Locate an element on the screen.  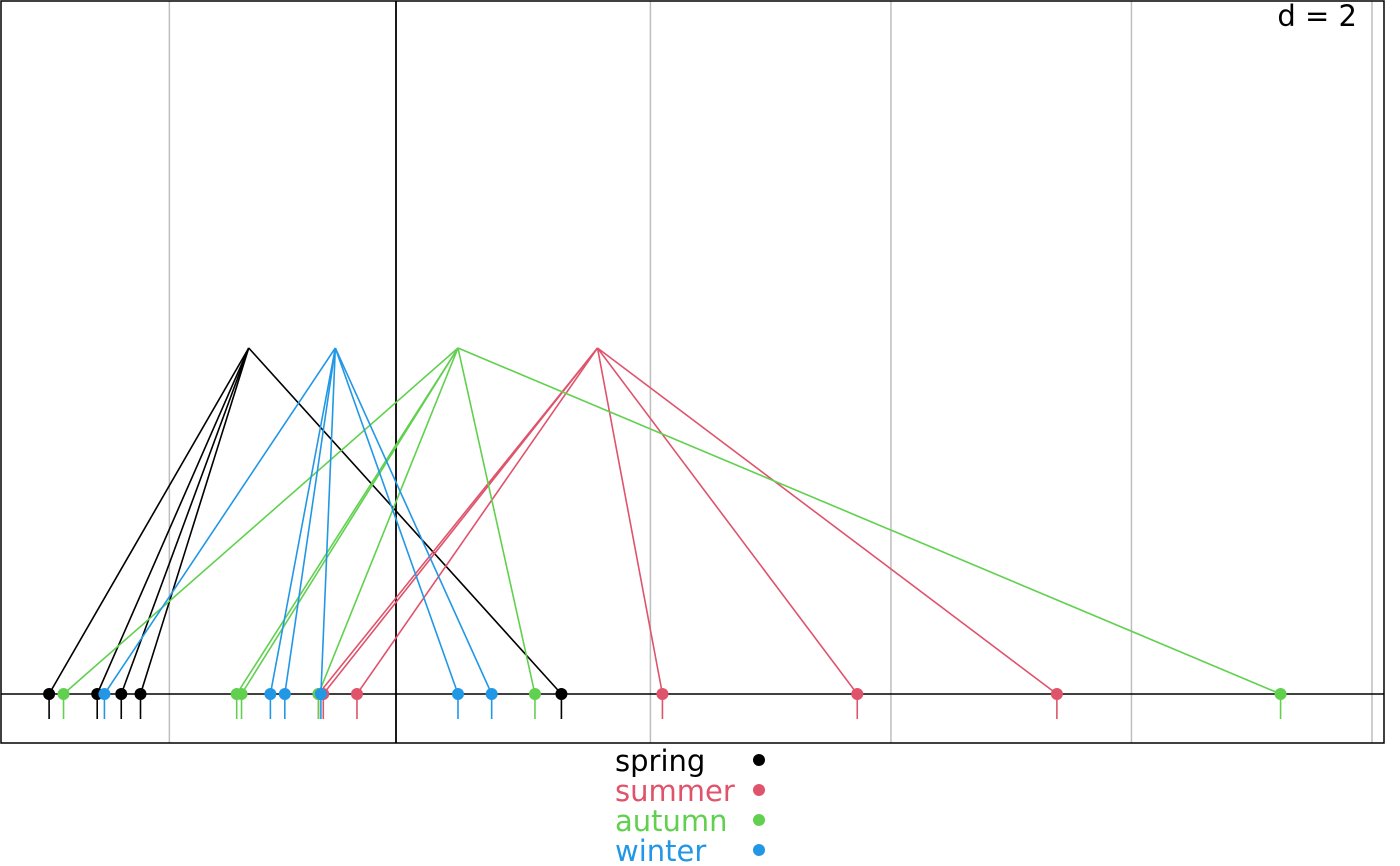
data-points is located at coordinates (665, 694).